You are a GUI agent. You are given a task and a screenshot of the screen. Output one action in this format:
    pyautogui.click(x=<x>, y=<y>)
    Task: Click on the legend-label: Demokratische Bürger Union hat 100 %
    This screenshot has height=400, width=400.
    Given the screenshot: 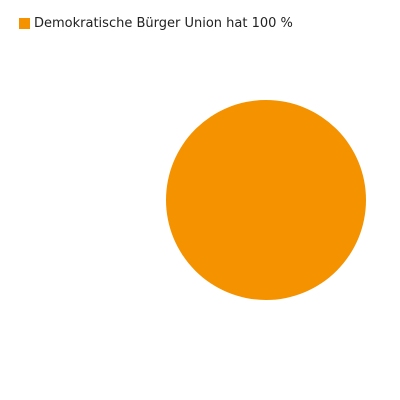 What is the action you would take?
    pyautogui.click(x=163, y=23)
    